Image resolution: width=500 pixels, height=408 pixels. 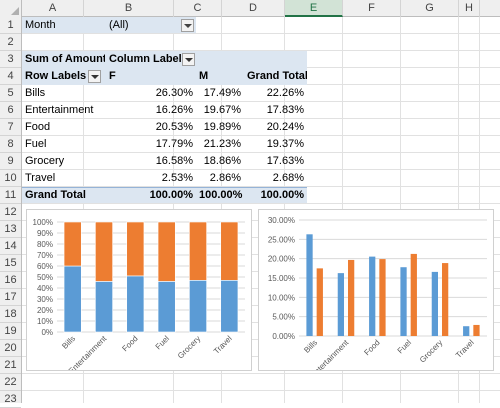 I want to click on row-header-15: 15, so click(x=10, y=263).